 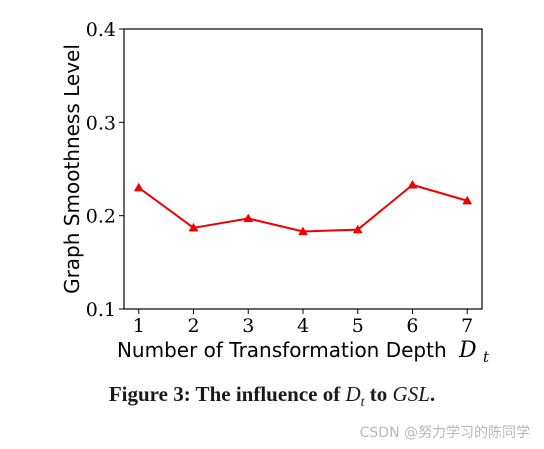 I want to click on y-tick-label: 0.3, so click(x=101, y=123).